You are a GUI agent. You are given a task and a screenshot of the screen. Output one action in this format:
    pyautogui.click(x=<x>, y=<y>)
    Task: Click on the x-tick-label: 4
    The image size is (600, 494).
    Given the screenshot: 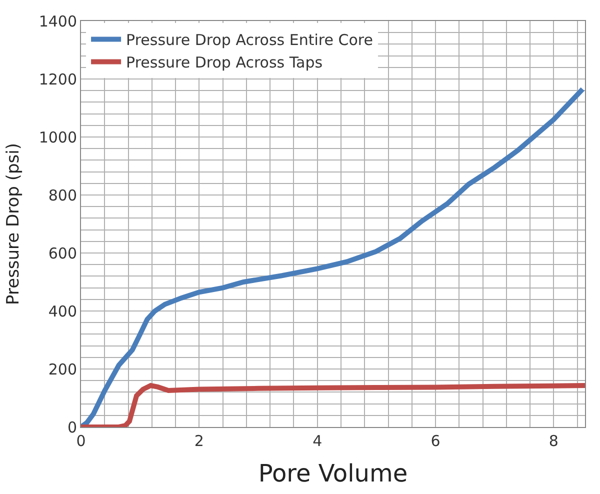 What is the action you would take?
    pyautogui.click(x=317, y=441)
    